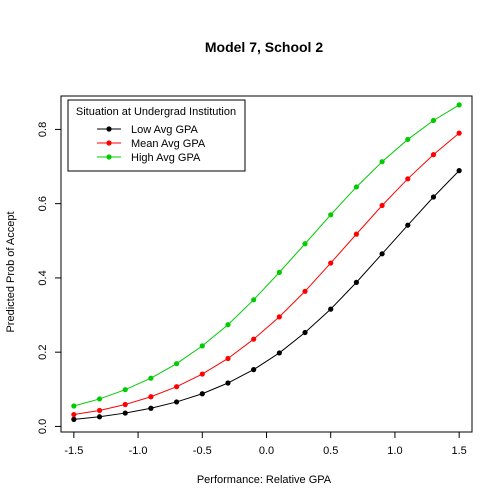 The image size is (500, 500). I want to click on x-tick-label: 1.5, so click(459, 451).